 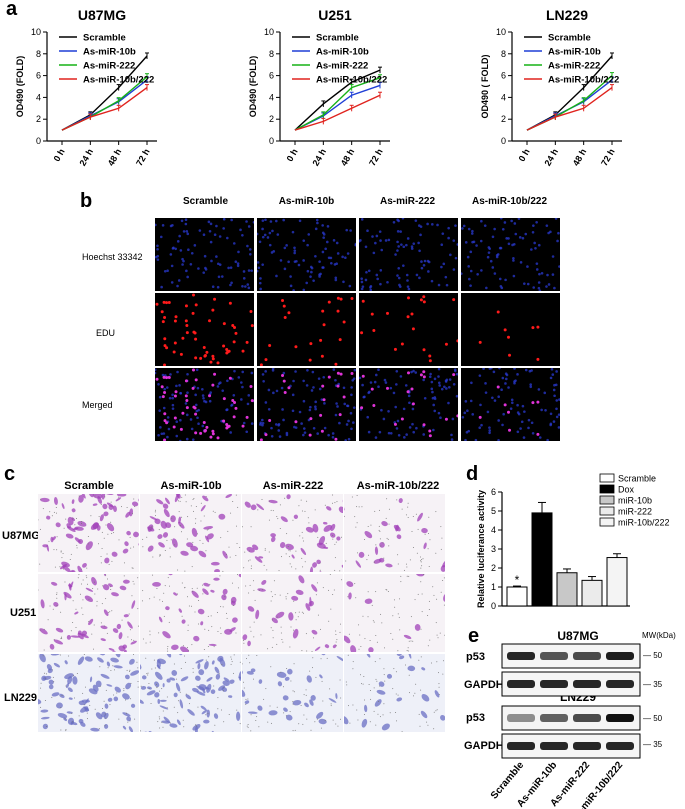 What do you see at coordinates (408, 404) in the screenshot?
I see `micrograph-dots` at bounding box center [408, 404].